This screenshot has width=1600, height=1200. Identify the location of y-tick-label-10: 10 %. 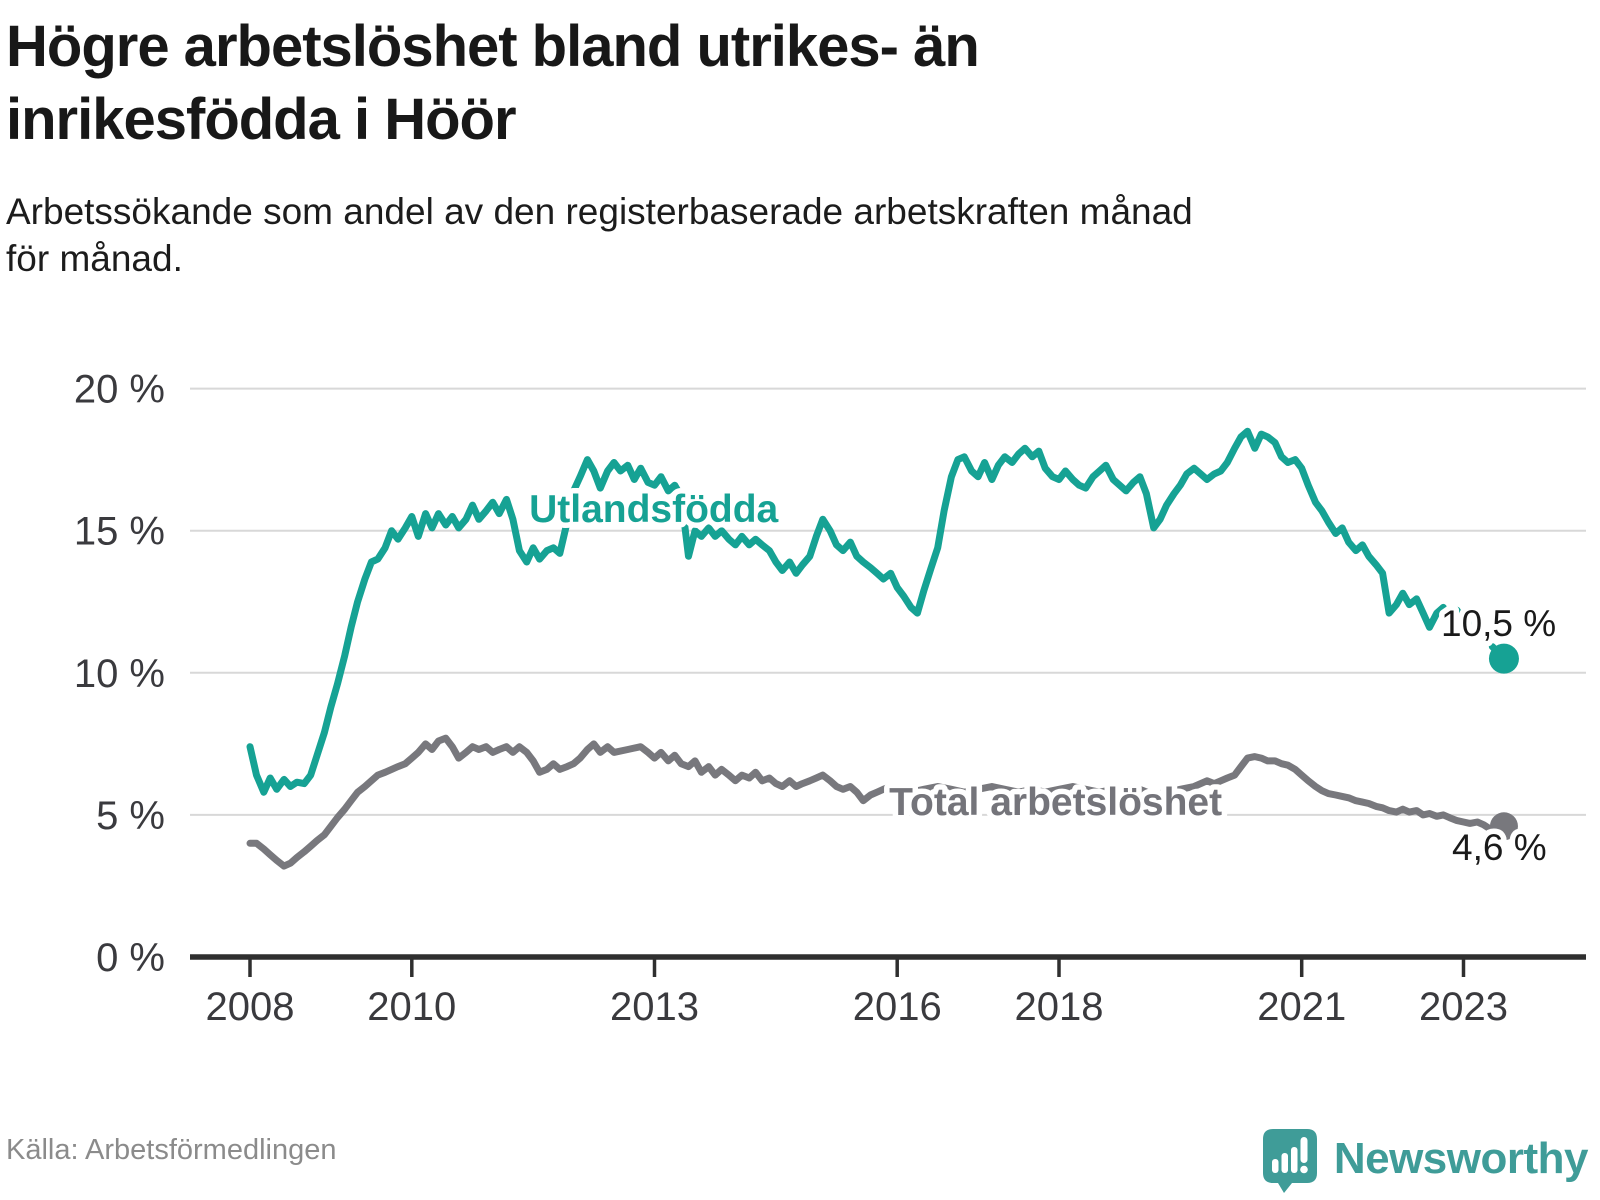
(119, 674).